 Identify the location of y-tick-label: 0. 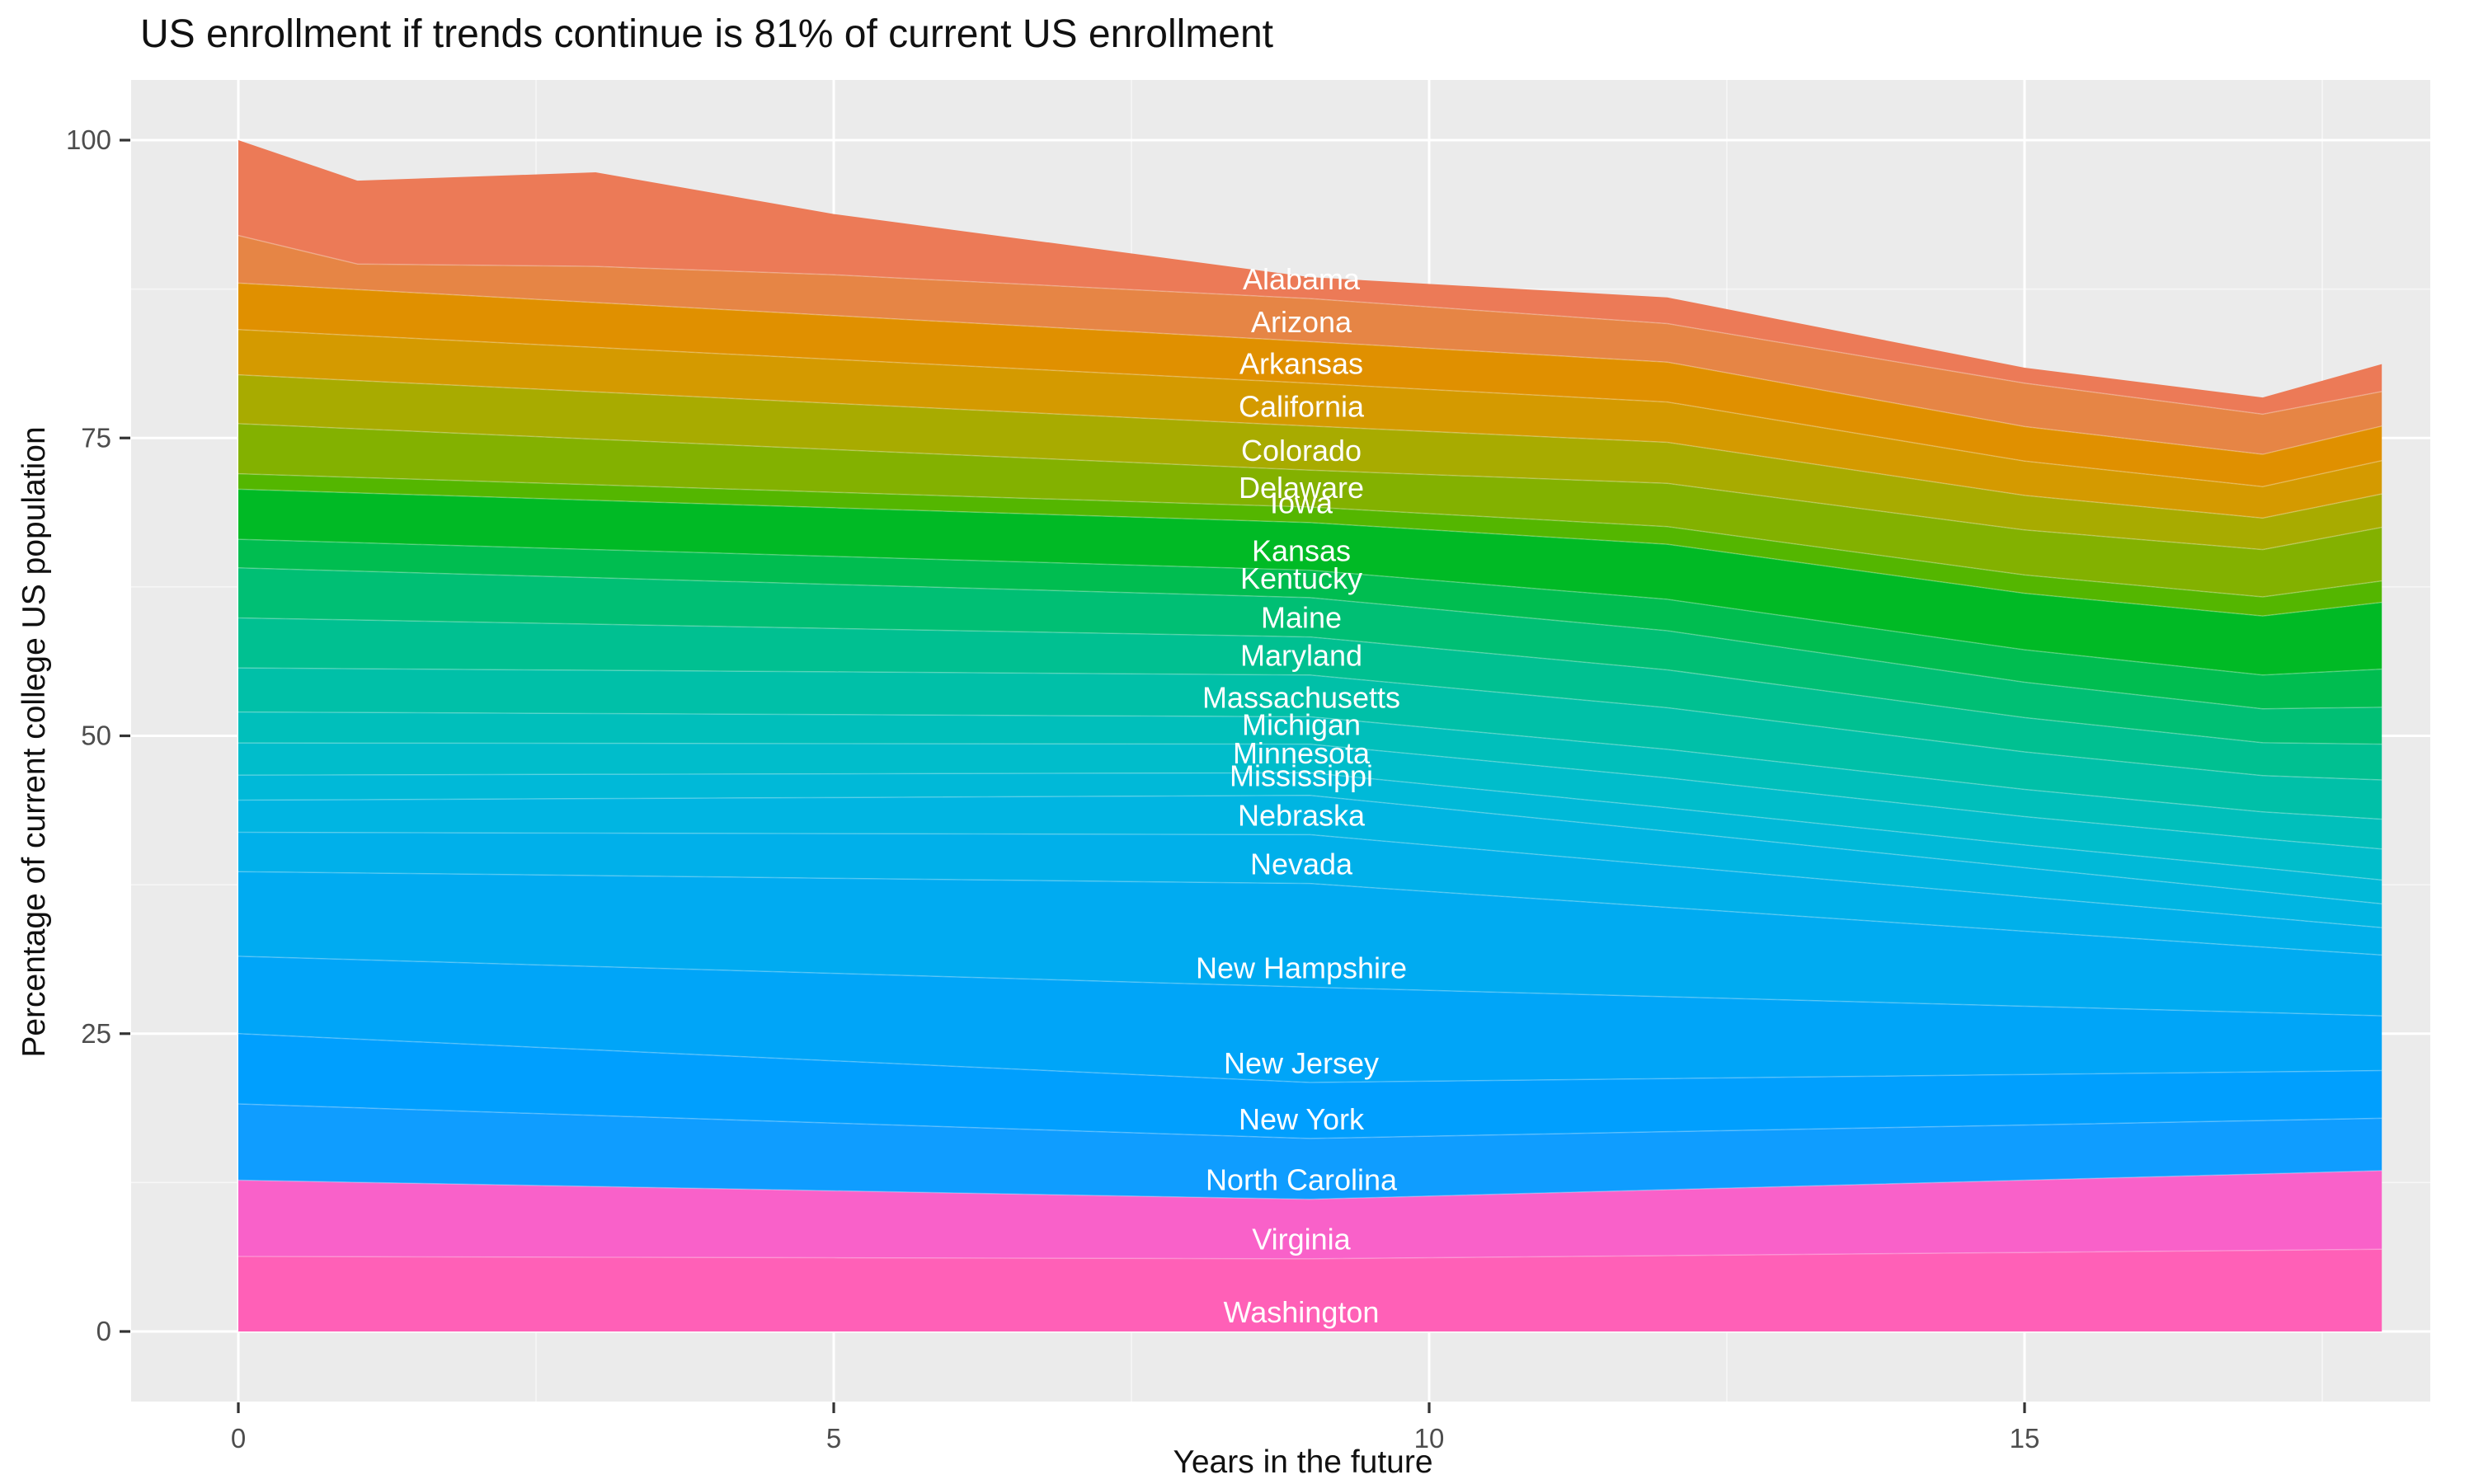
(103, 1331).